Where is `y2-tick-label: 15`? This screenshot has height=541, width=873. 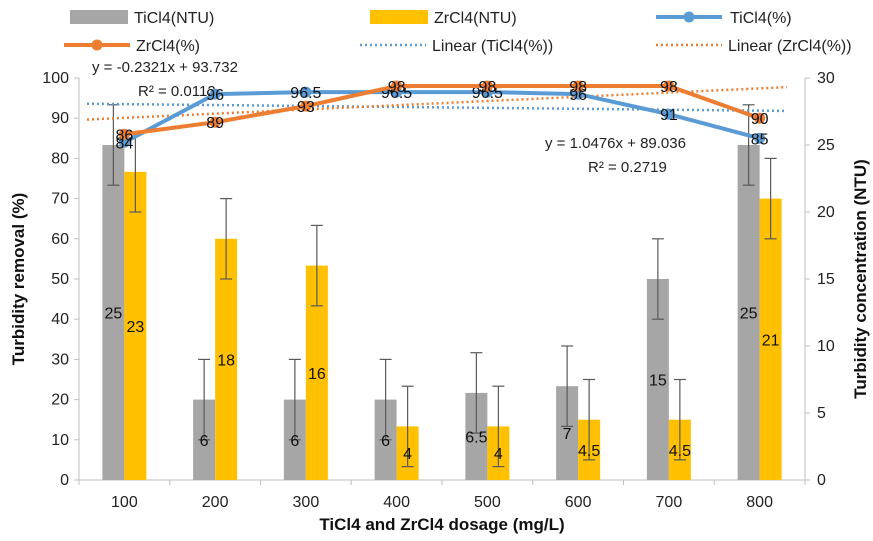
y2-tick-label: 15 is located at coordinates (826, 279).